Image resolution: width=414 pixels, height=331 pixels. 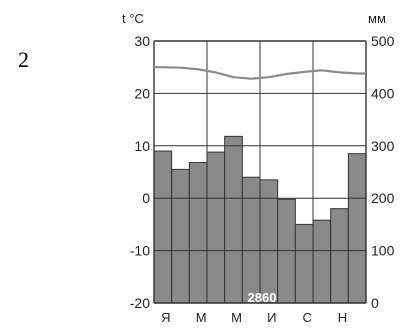 I want to click on left-tick-label: 10, so click(x=142, y=146).